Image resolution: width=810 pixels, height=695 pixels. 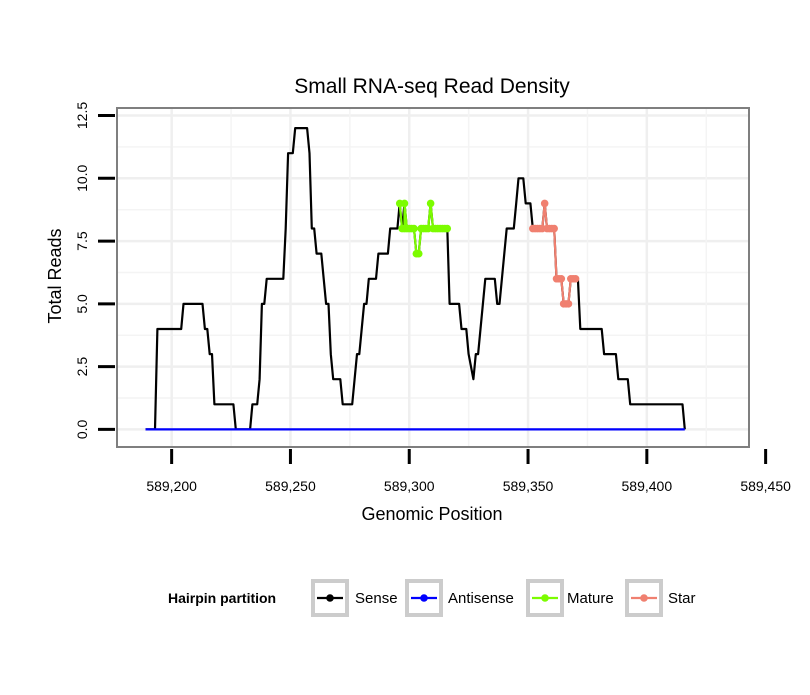 What do you see at coordinates (432, 86) in the screenshot?
I see `chart-title: Small RNA-seq Read Density` at bounding box center [432, 86].